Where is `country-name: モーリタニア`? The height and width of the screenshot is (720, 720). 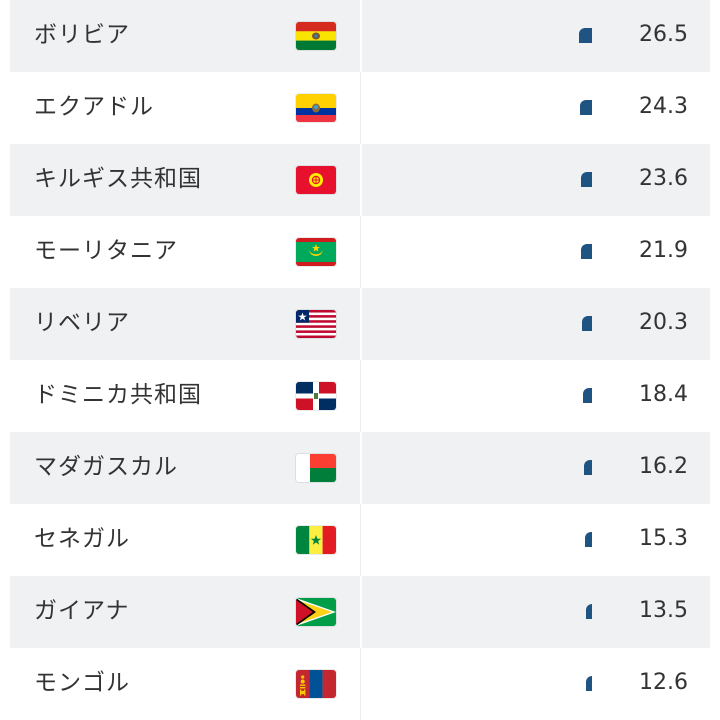
country-name: モーリタニア is located at coordinates (106, 251).